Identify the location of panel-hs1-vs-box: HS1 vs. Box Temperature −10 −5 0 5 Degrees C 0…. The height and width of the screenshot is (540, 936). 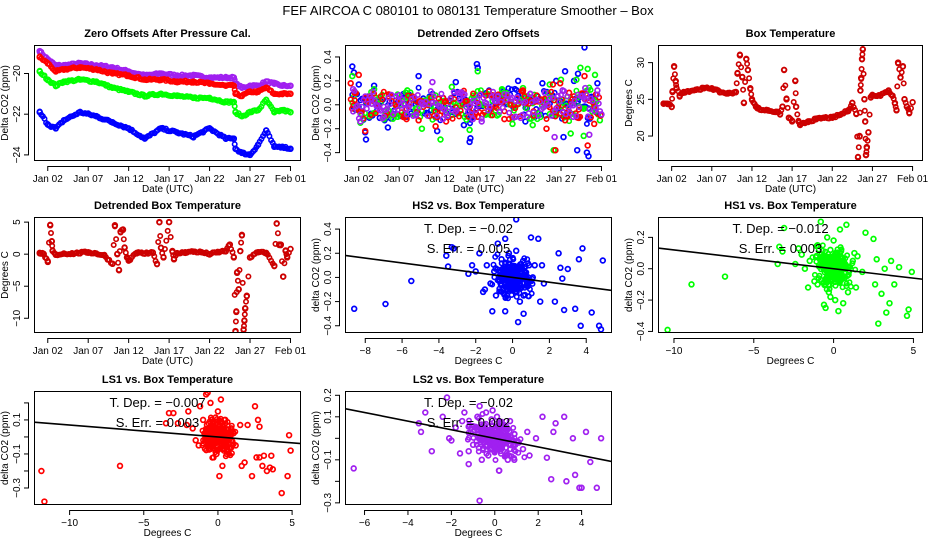
(773, 283).